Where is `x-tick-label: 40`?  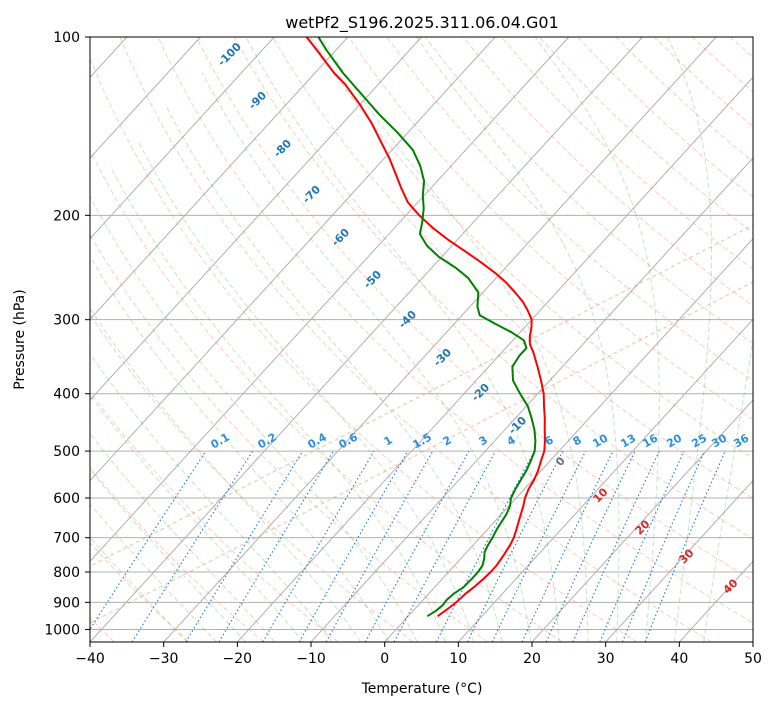 x-tick-label: 40 is located at coordinates (679, 659).